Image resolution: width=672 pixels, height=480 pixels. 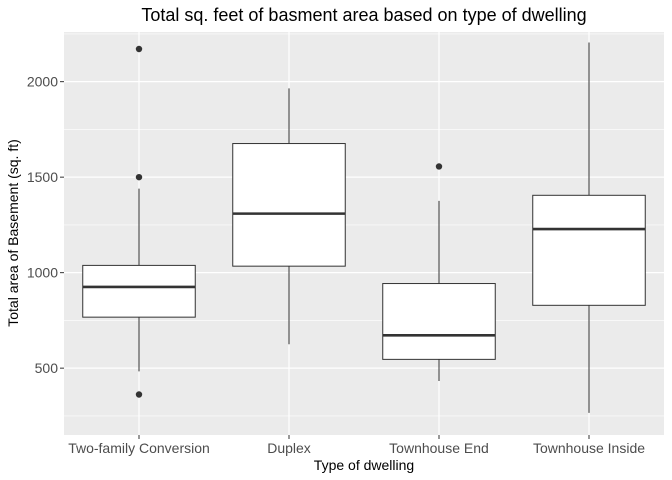 What do you see at coordinates (139, 448) in the screenshot?
I see `x-tick-label: Two-family Conversion` at bounding box center [139, 448].